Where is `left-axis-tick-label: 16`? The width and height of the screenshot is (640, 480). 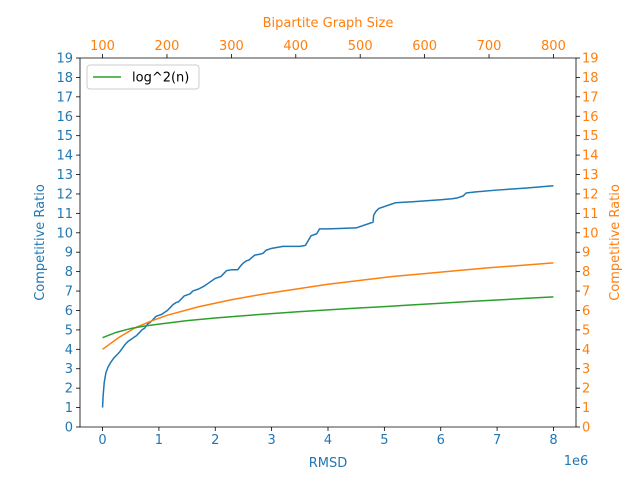 left-axis-tick-label: 16 is located at coordinates (64, 117).